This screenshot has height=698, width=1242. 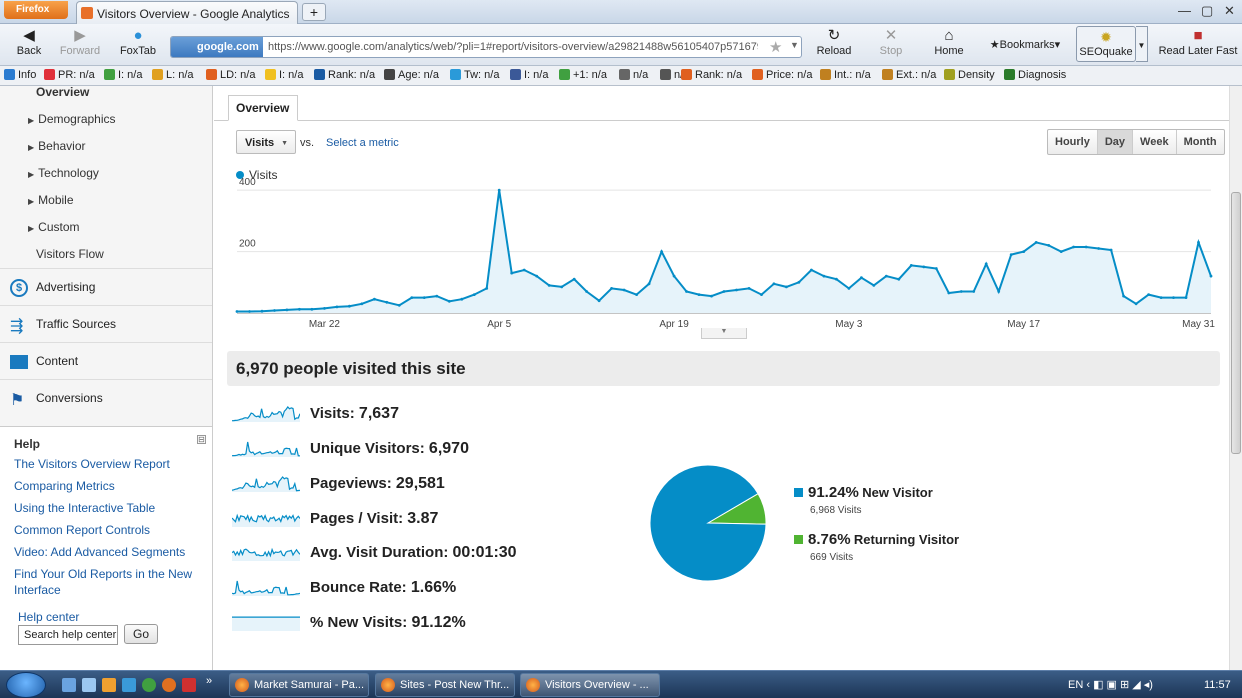 What do you see at coordinates (1035, 75) in the screenshot?
I see `seo-item-18: Diagnosis` at bounding box center [1035, 75].